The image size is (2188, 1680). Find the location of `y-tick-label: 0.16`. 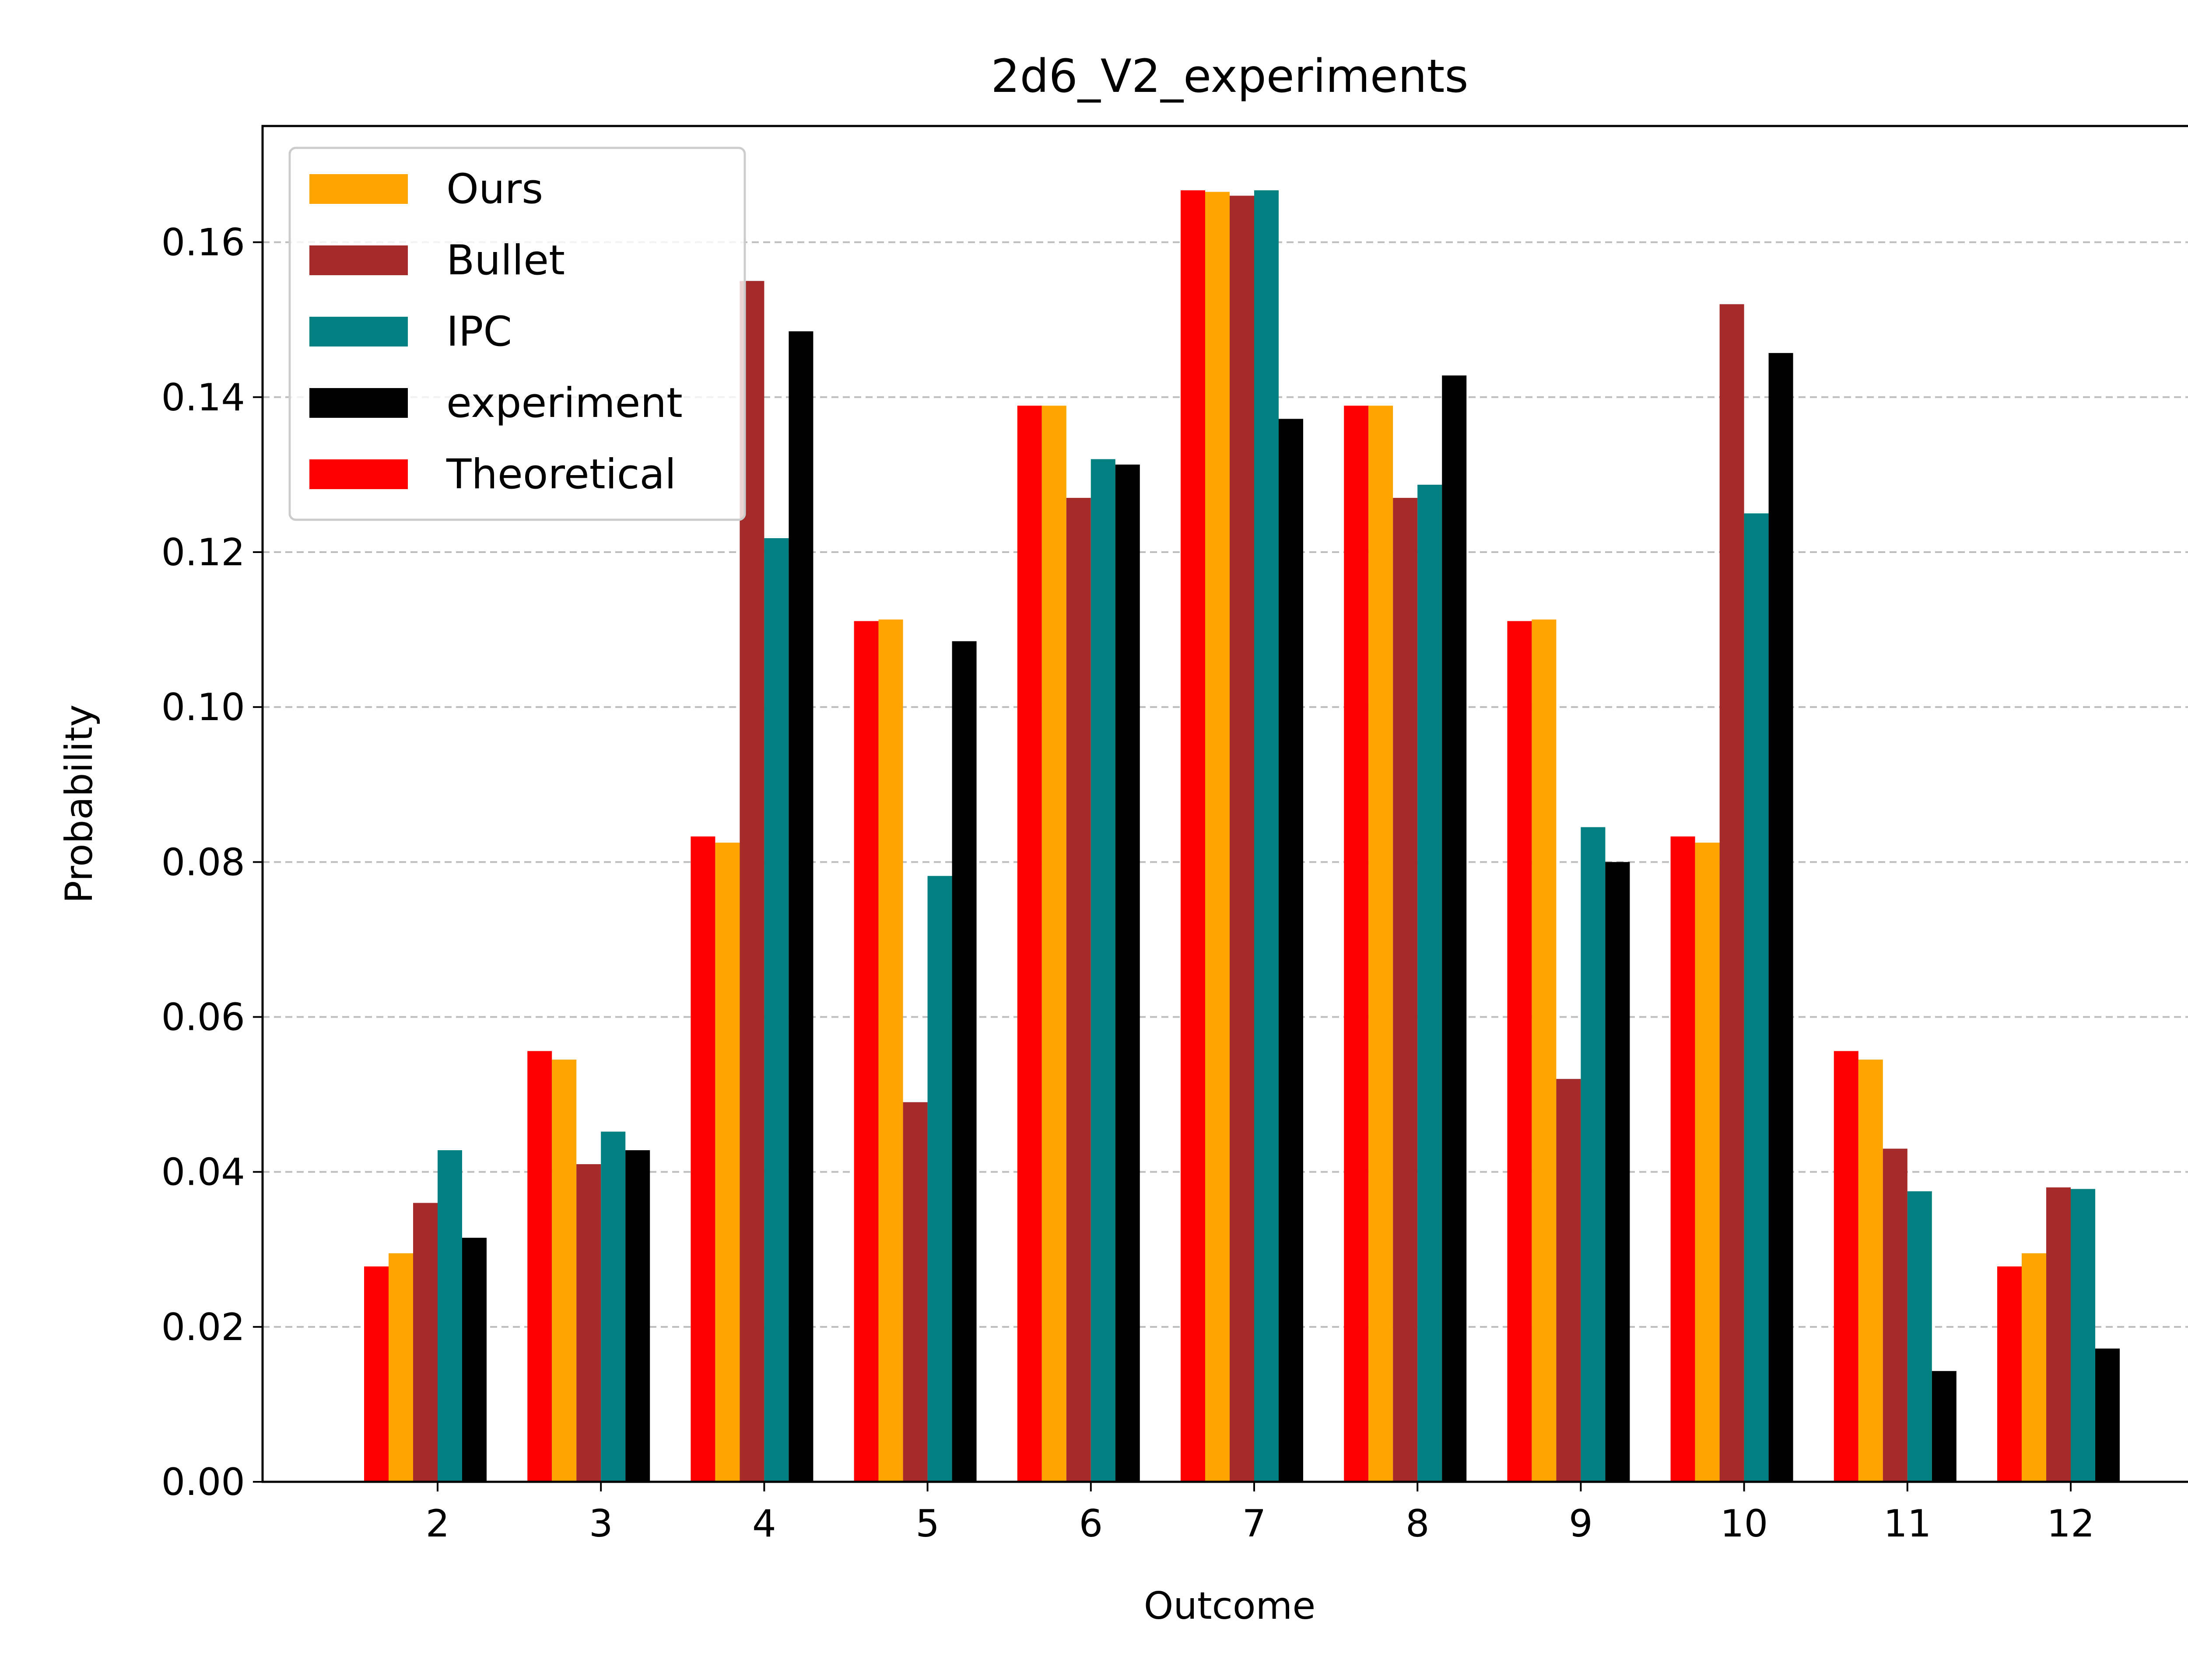

y-tick-label: 0.16 is located at coordinates (203, 243).